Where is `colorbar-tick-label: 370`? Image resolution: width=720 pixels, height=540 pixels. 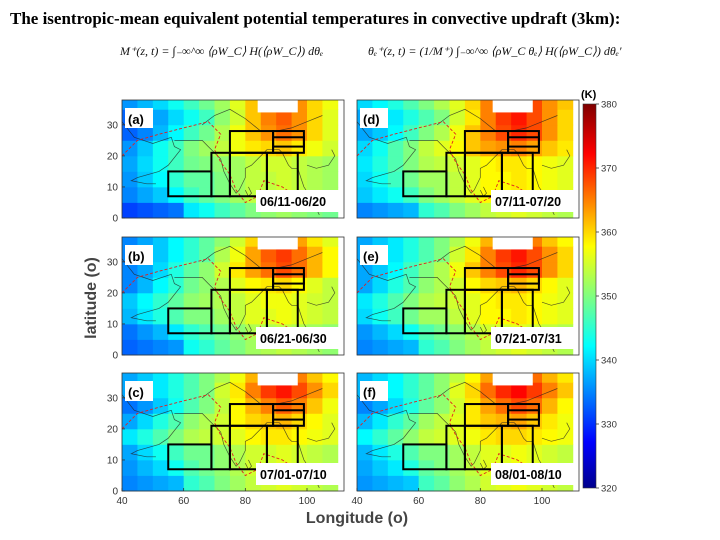
colorbar-tick-label: 370 is located at coordinates (609, 169).